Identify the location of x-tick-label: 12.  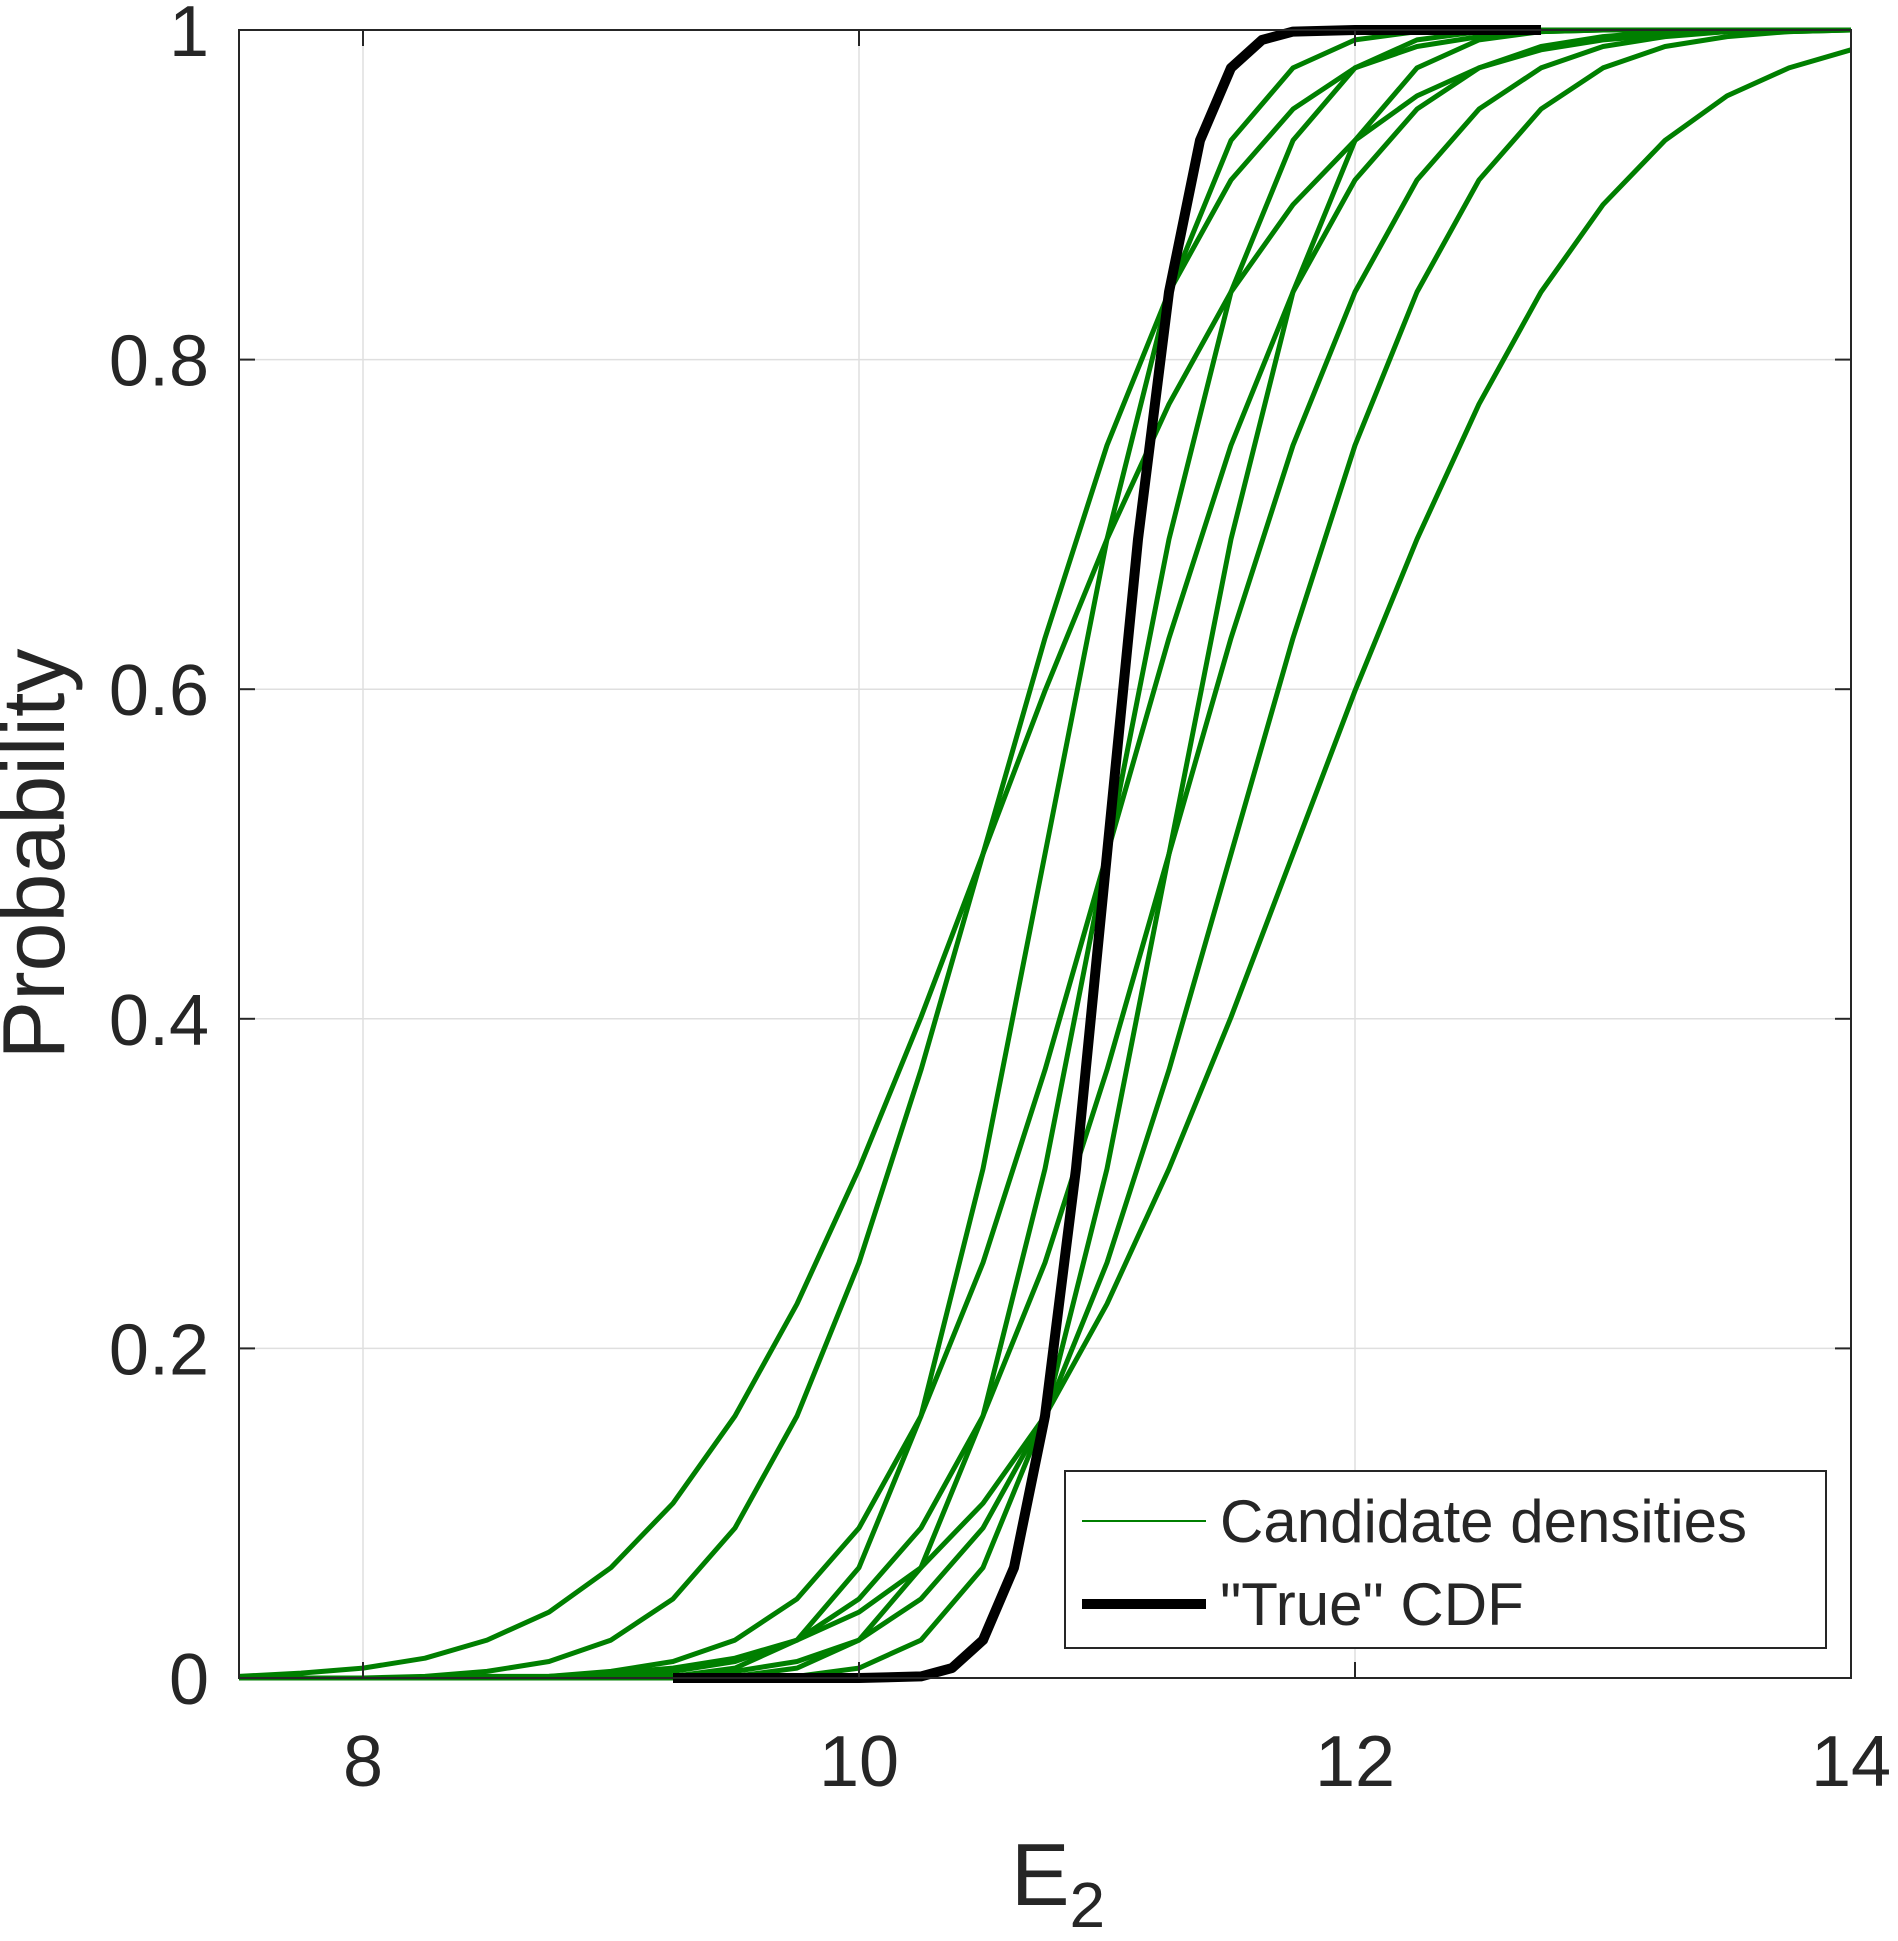
(1355, 1762).